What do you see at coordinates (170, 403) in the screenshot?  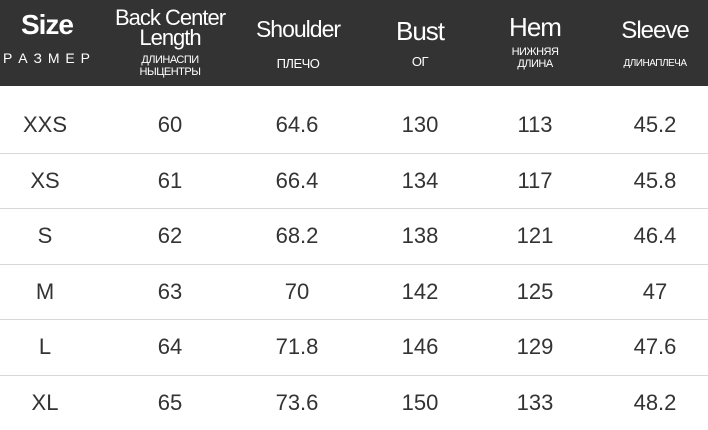 I see `table-cell: 65` at bounding box center [170, 403].